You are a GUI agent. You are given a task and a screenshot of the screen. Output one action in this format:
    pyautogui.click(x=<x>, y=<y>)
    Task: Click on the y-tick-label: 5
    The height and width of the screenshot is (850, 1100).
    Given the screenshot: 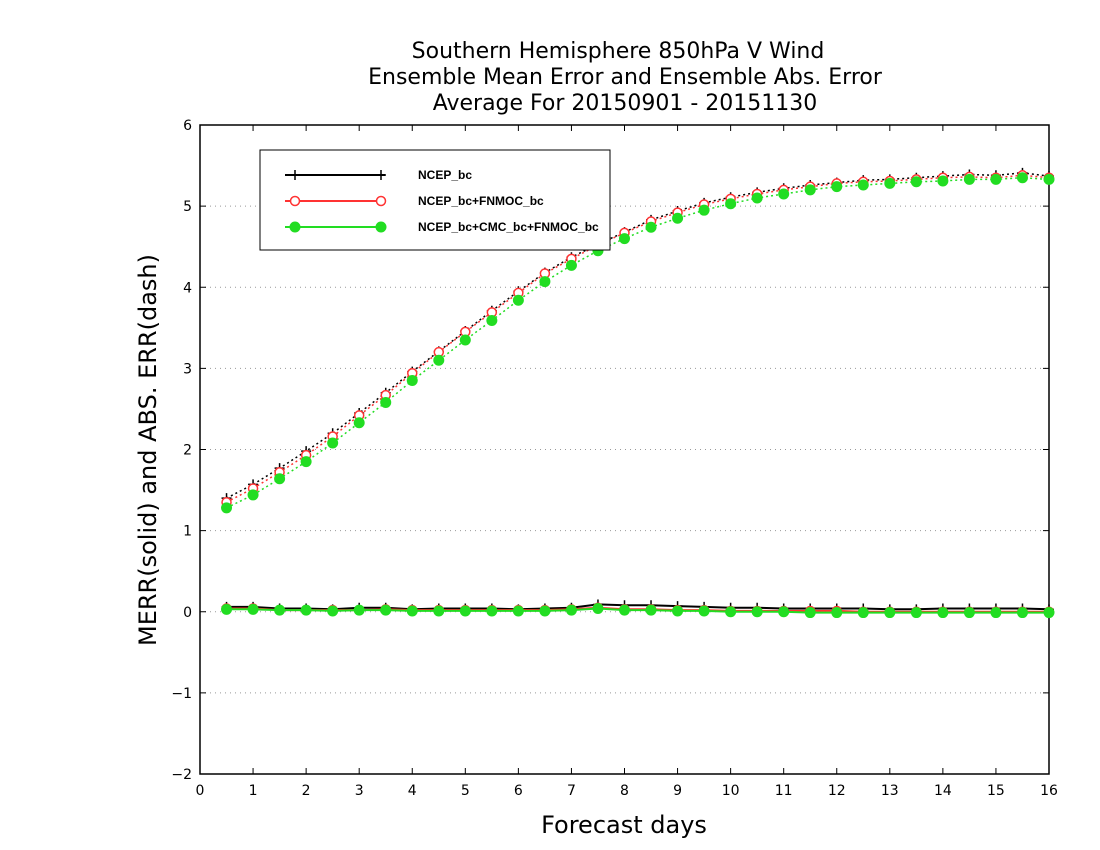 What is the action you would take?
    pyautogui.click(x=187, y=207)
    